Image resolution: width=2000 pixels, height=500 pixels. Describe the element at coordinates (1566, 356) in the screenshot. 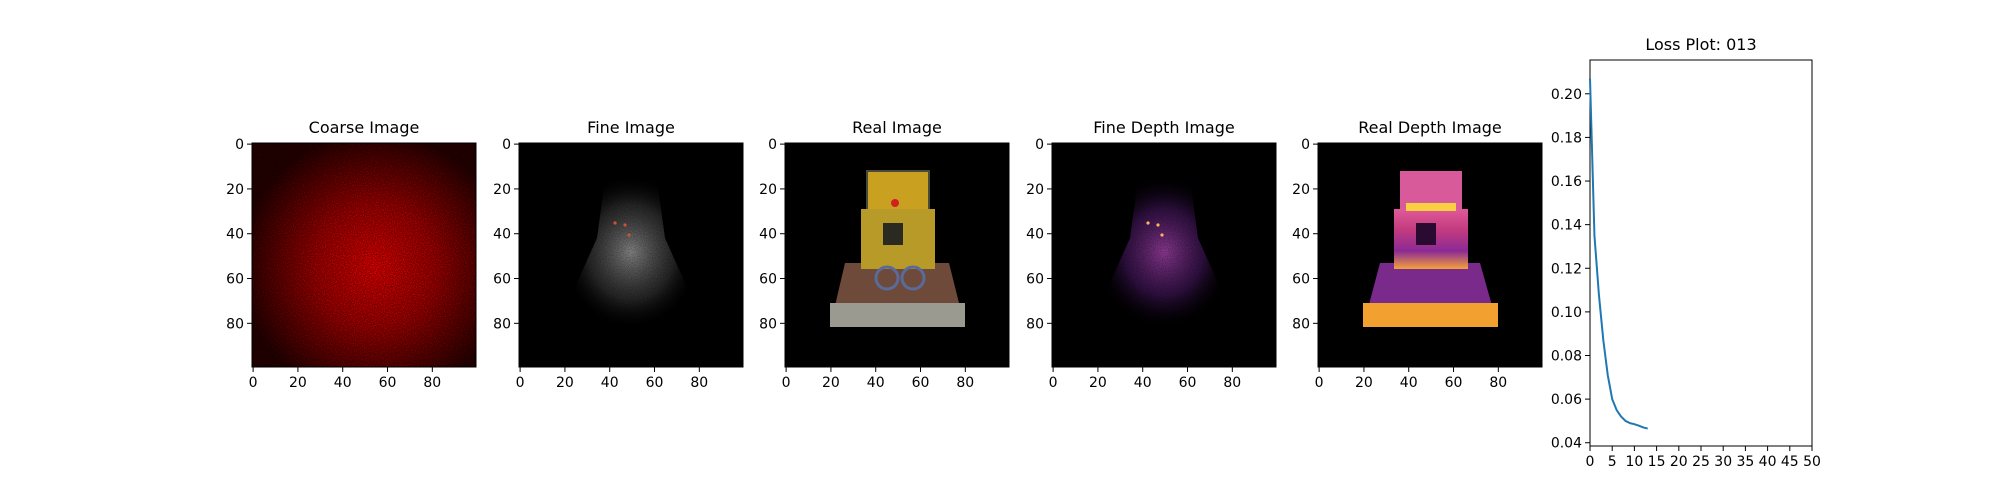

I see `y-tick-label: 0.08` at that location.